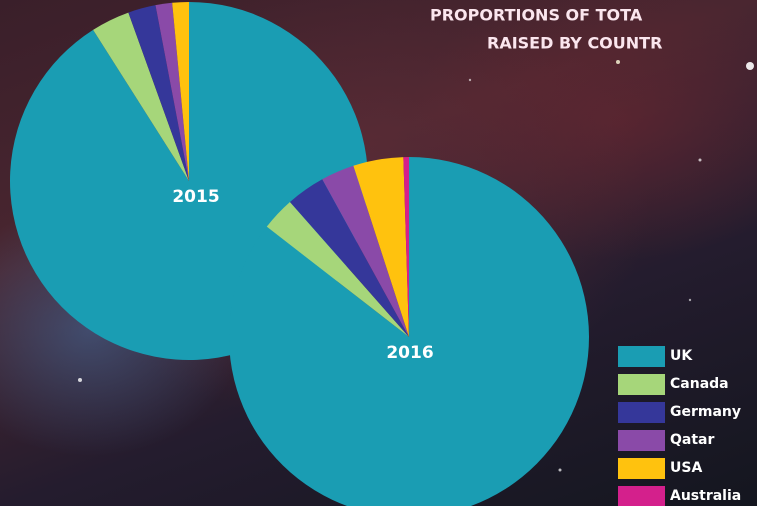  What do you see at coordinates (692, 440) in the screenshot?
I see `legend-label: Qatar` at bounding box center [692, 440].